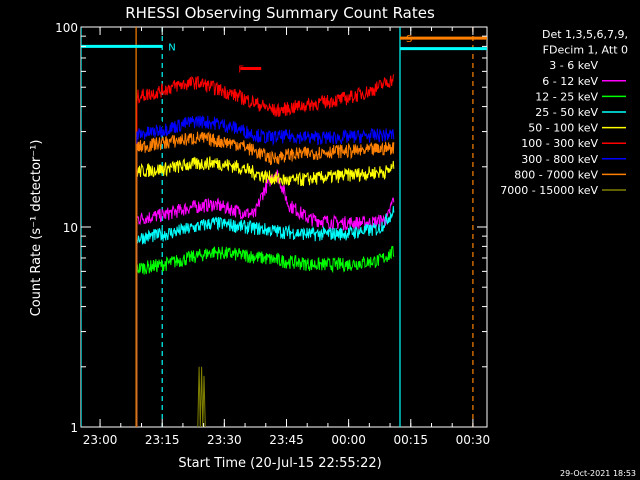 The image size is (640, 480). What do you see at coordinates (100, 440) in the screenshot?
I see `x-tick-label: 23:00` at bounding box center [100, 440].